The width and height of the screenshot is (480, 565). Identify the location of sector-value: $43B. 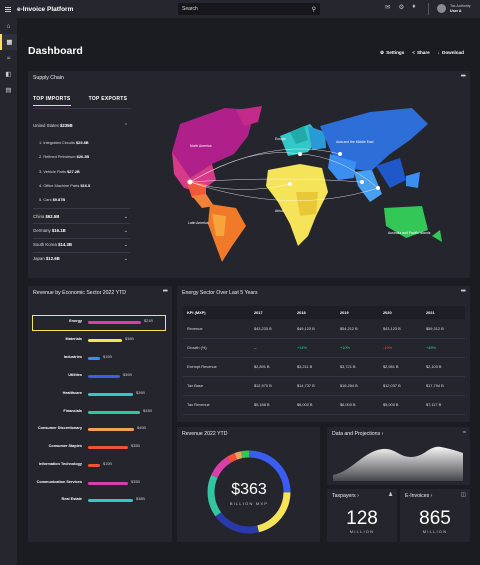
(147, 411).